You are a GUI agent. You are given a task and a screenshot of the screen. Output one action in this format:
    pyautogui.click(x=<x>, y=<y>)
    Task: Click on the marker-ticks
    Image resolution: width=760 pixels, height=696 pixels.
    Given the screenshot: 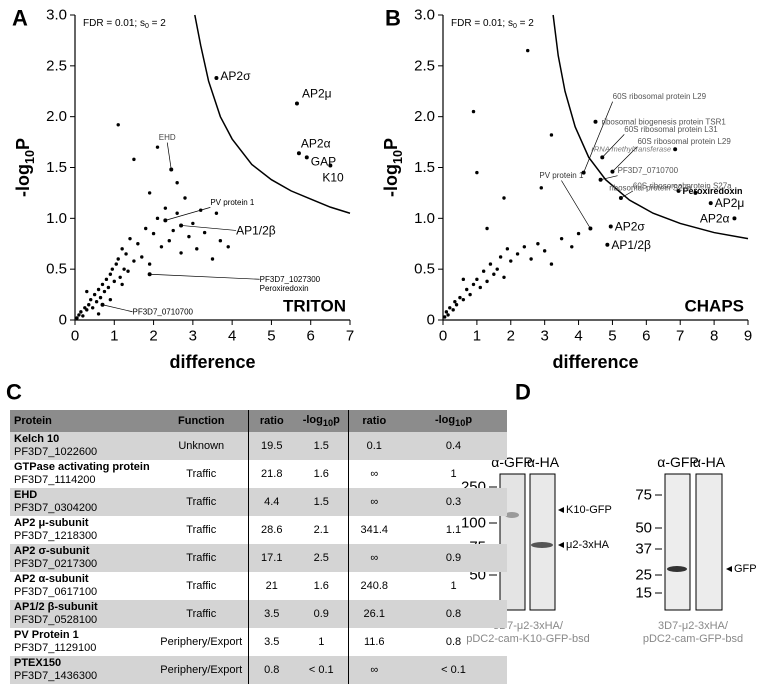 What is the action you would take?
    pyautogui.click(x=658, y=544)
    